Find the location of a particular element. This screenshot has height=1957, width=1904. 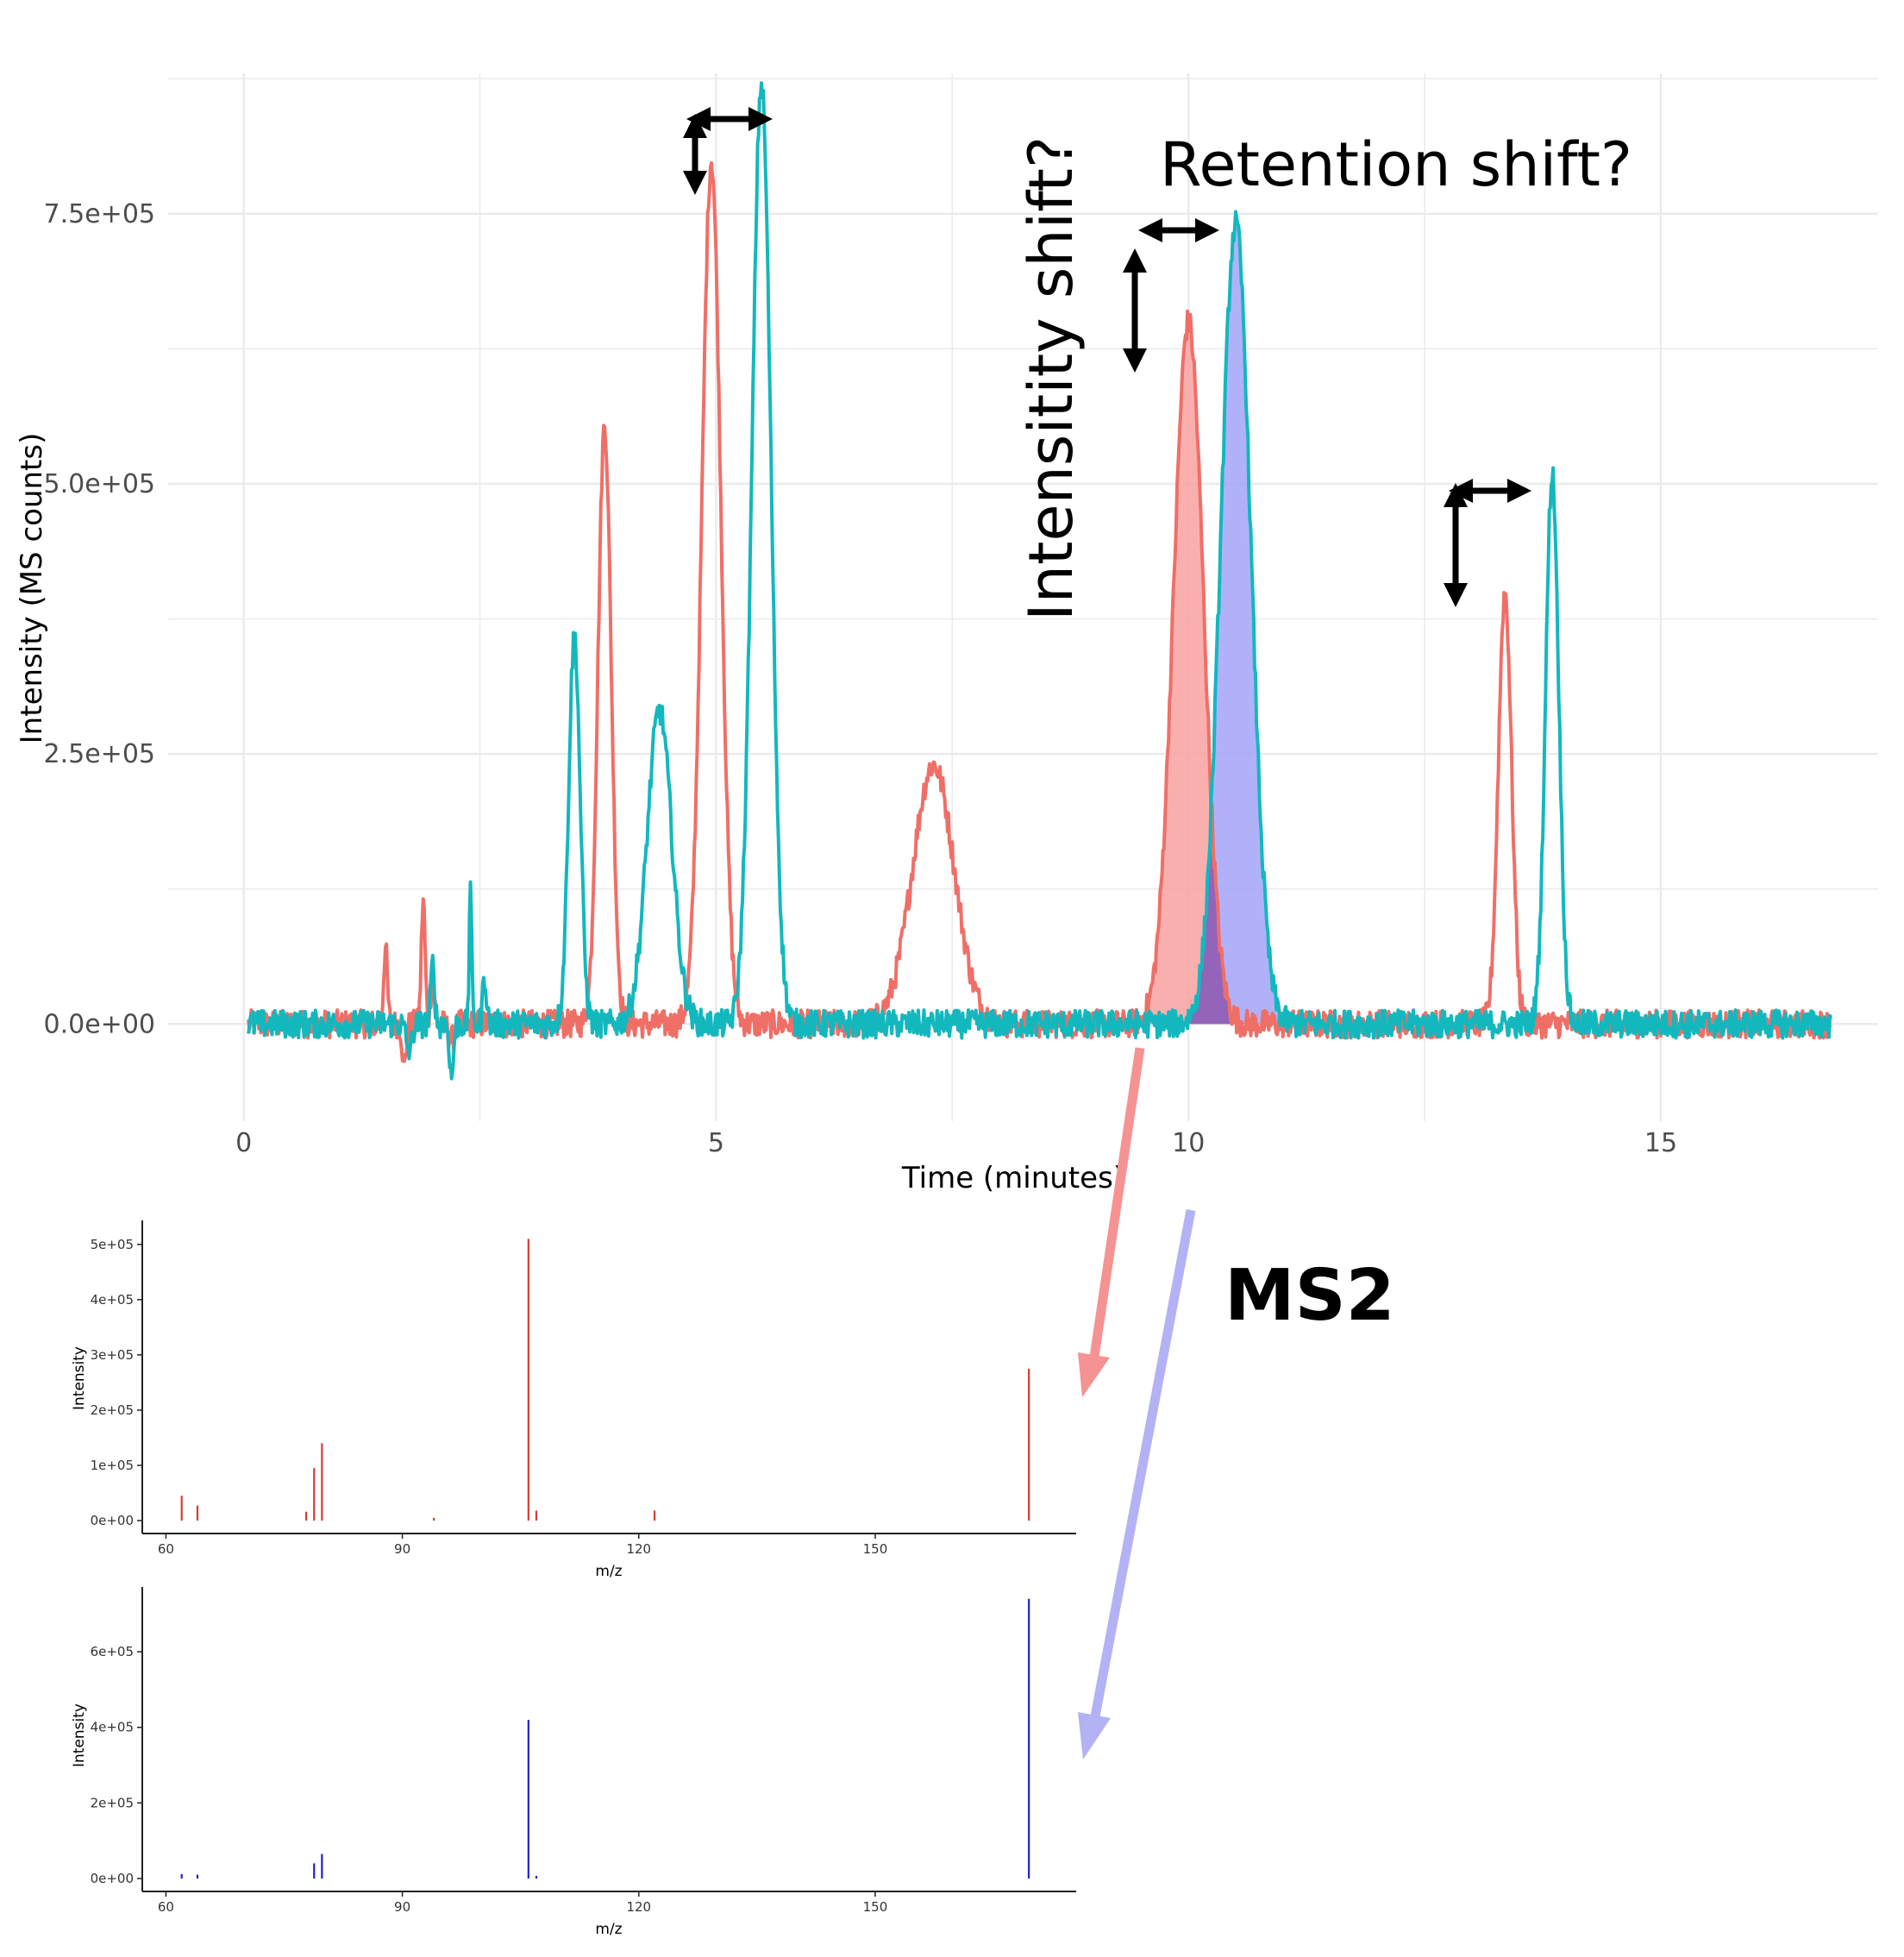

chromatogram-y-tick-label: 5.0e+05 is located at coordinates (100, 484).